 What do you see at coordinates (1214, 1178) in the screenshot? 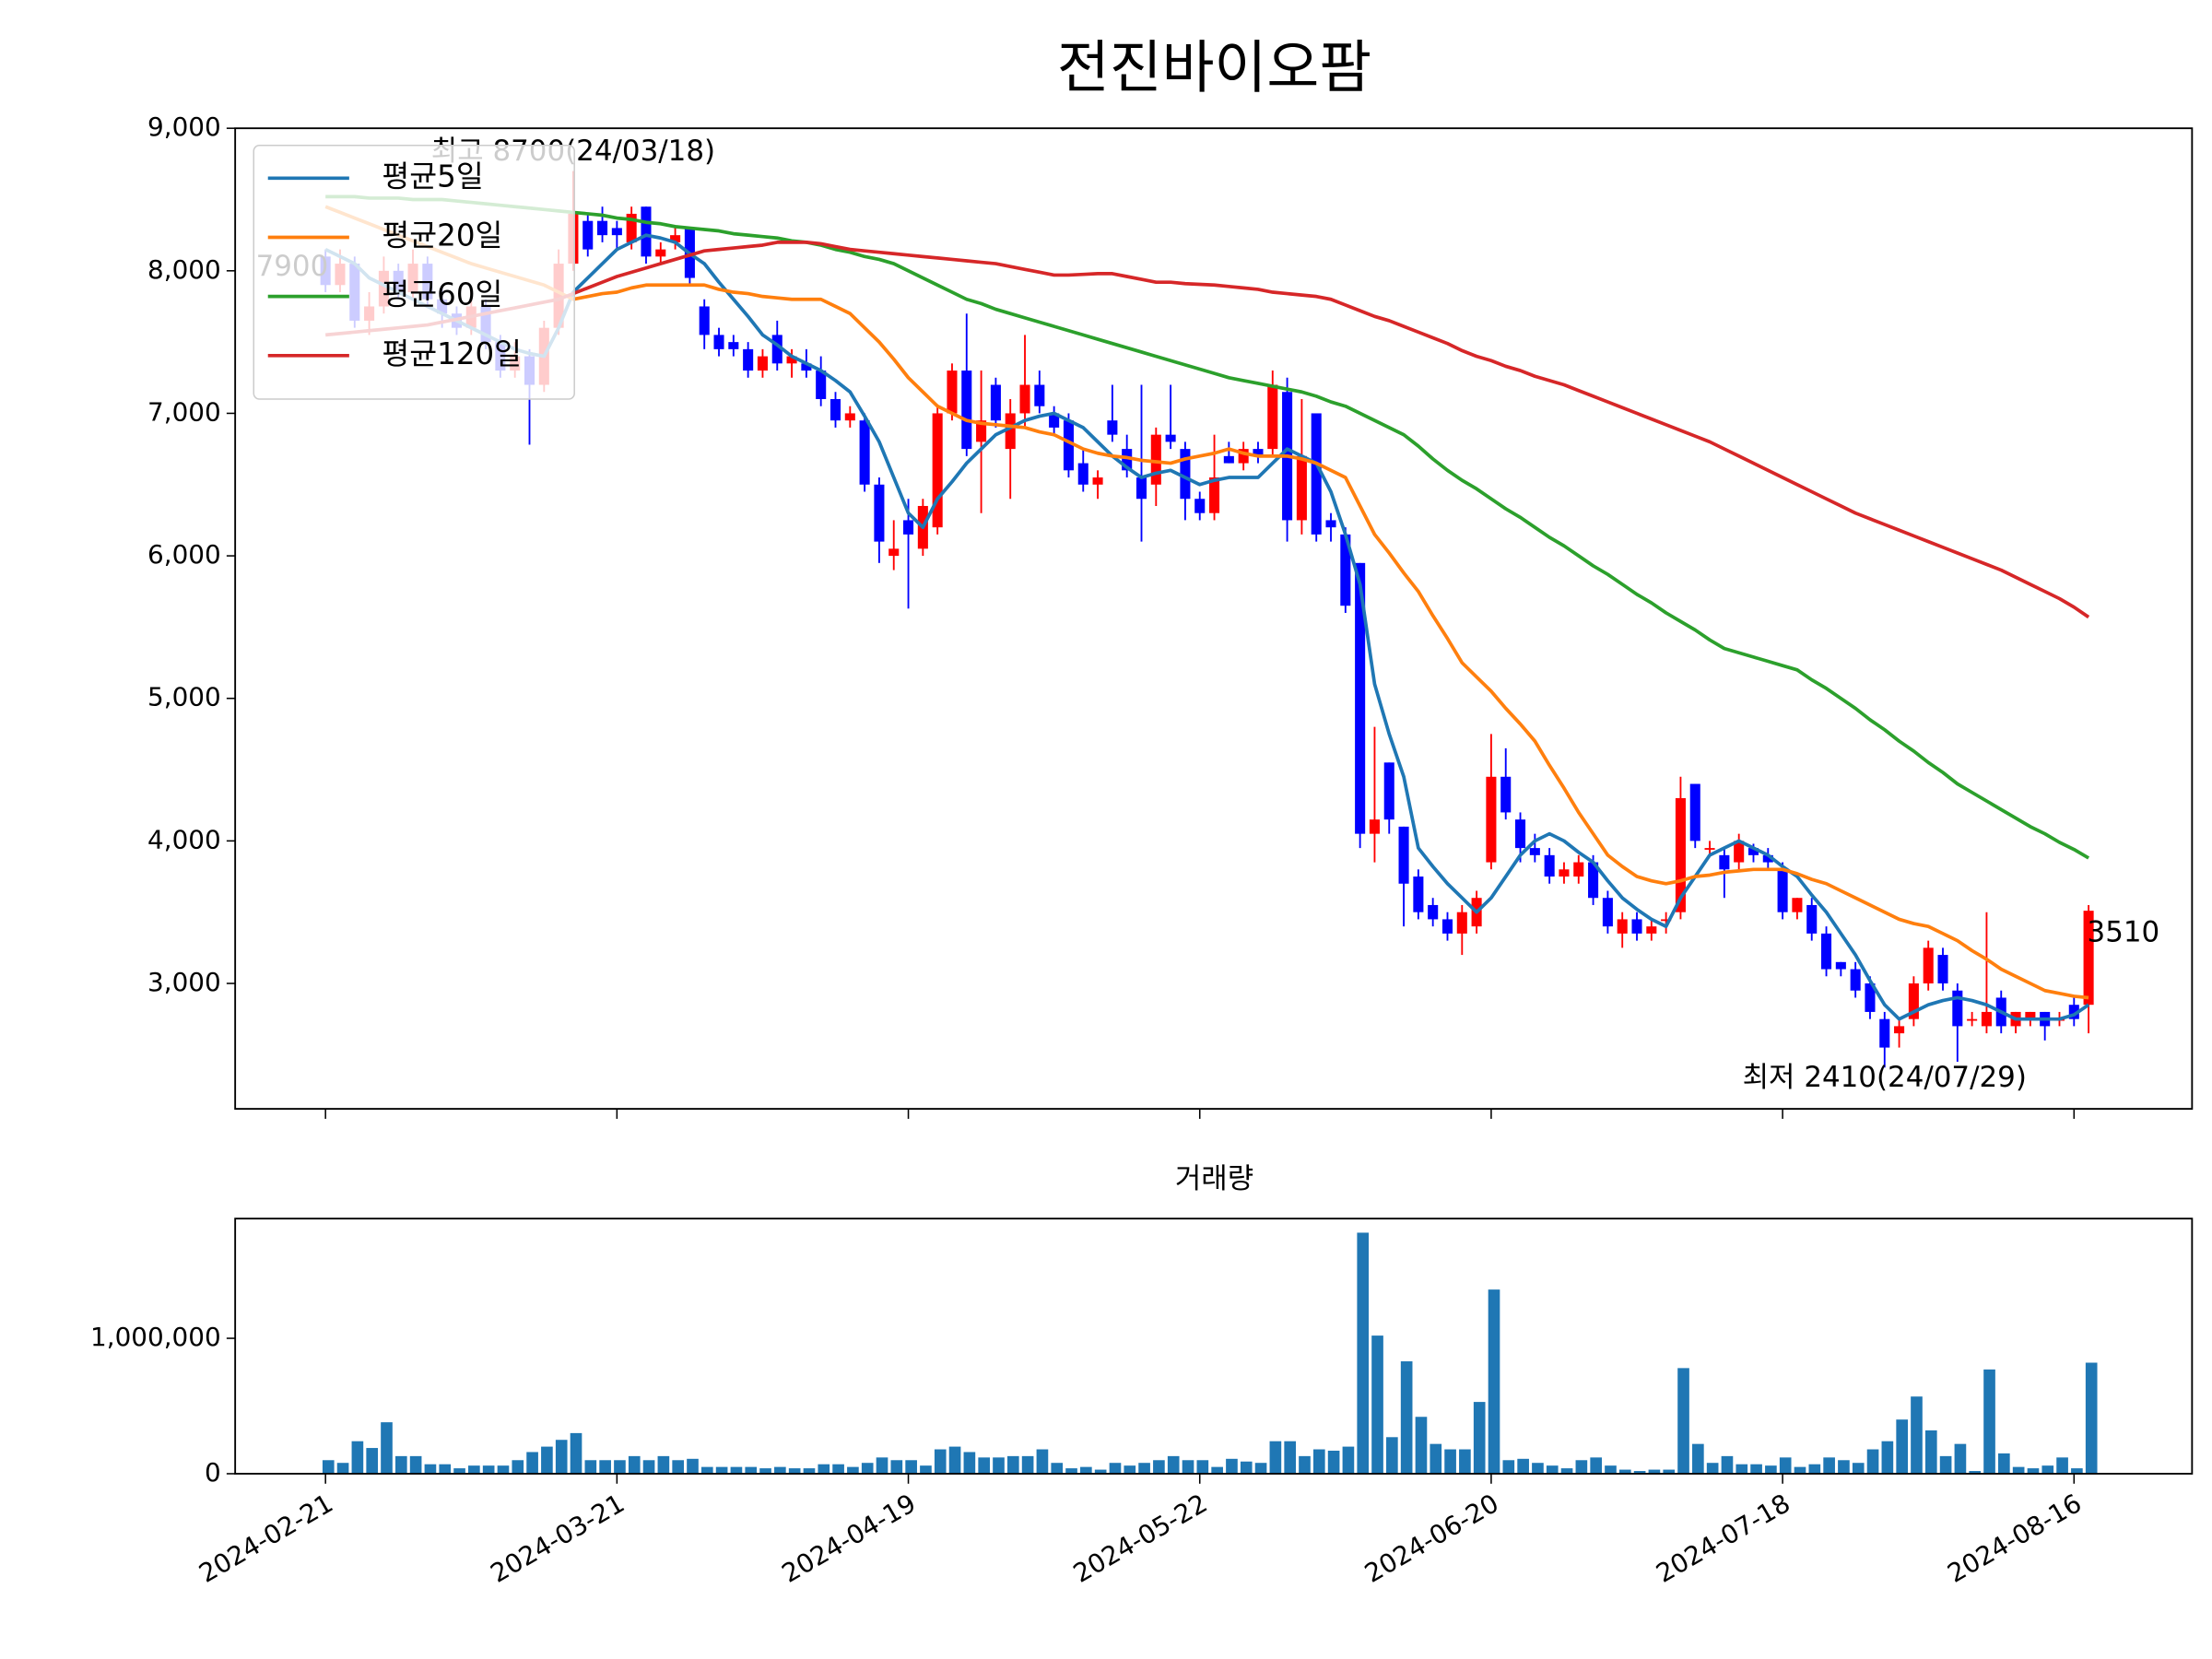
I see `volume-title: 거래량` at bounding box center [1214, 1178].